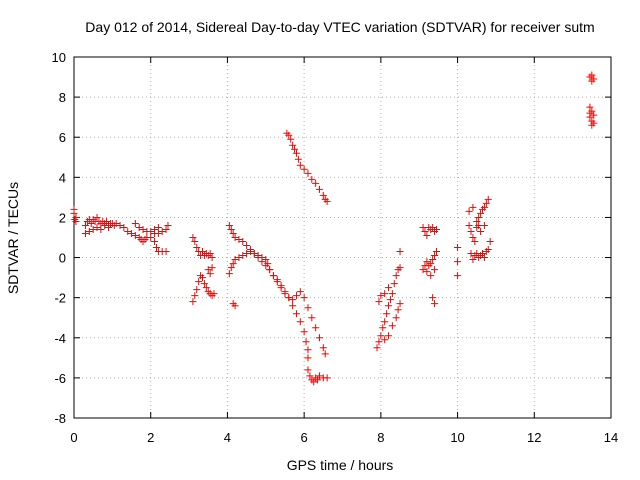  I want to click on x-tick-label: 6, so click(304, 437).